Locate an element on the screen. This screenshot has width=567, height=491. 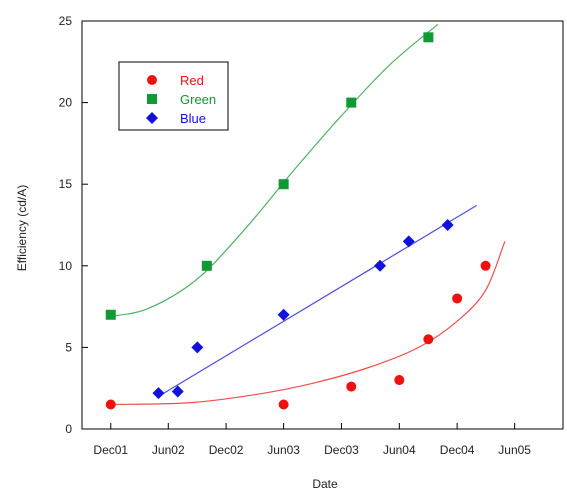
x-tick-label: Jun04 is located at coordinates (399, 450).